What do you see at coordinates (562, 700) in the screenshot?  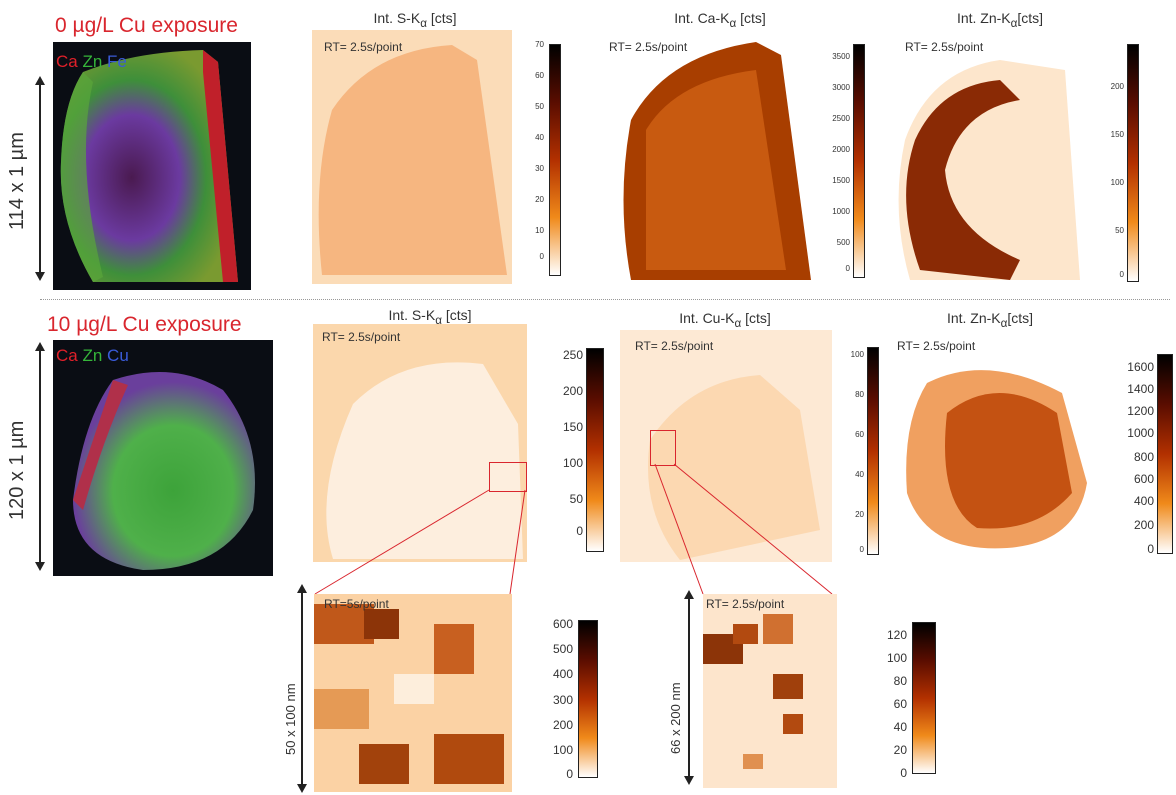 I see `tick: 300` at bounding box center [562, 700].